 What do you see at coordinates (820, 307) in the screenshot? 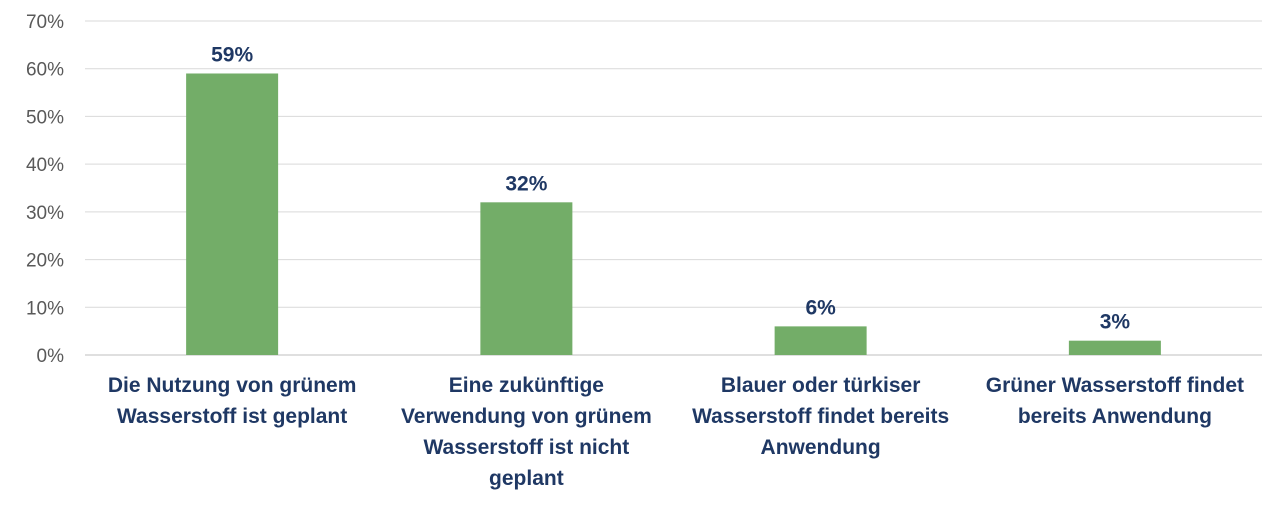
I see `data-label: 6%` at bounding box center [820, 307].